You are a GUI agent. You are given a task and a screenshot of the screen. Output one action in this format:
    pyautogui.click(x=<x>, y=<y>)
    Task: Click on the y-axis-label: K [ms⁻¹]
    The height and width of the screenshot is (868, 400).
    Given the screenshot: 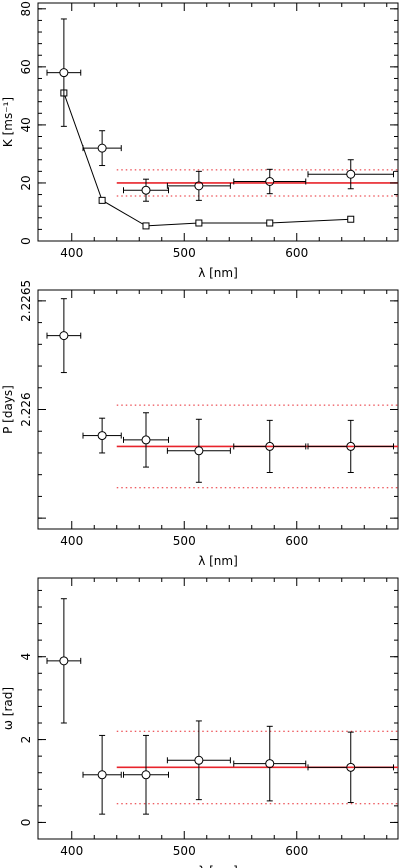 What is the action you would take?
    pyautogui.click(x=8, y=122)
    